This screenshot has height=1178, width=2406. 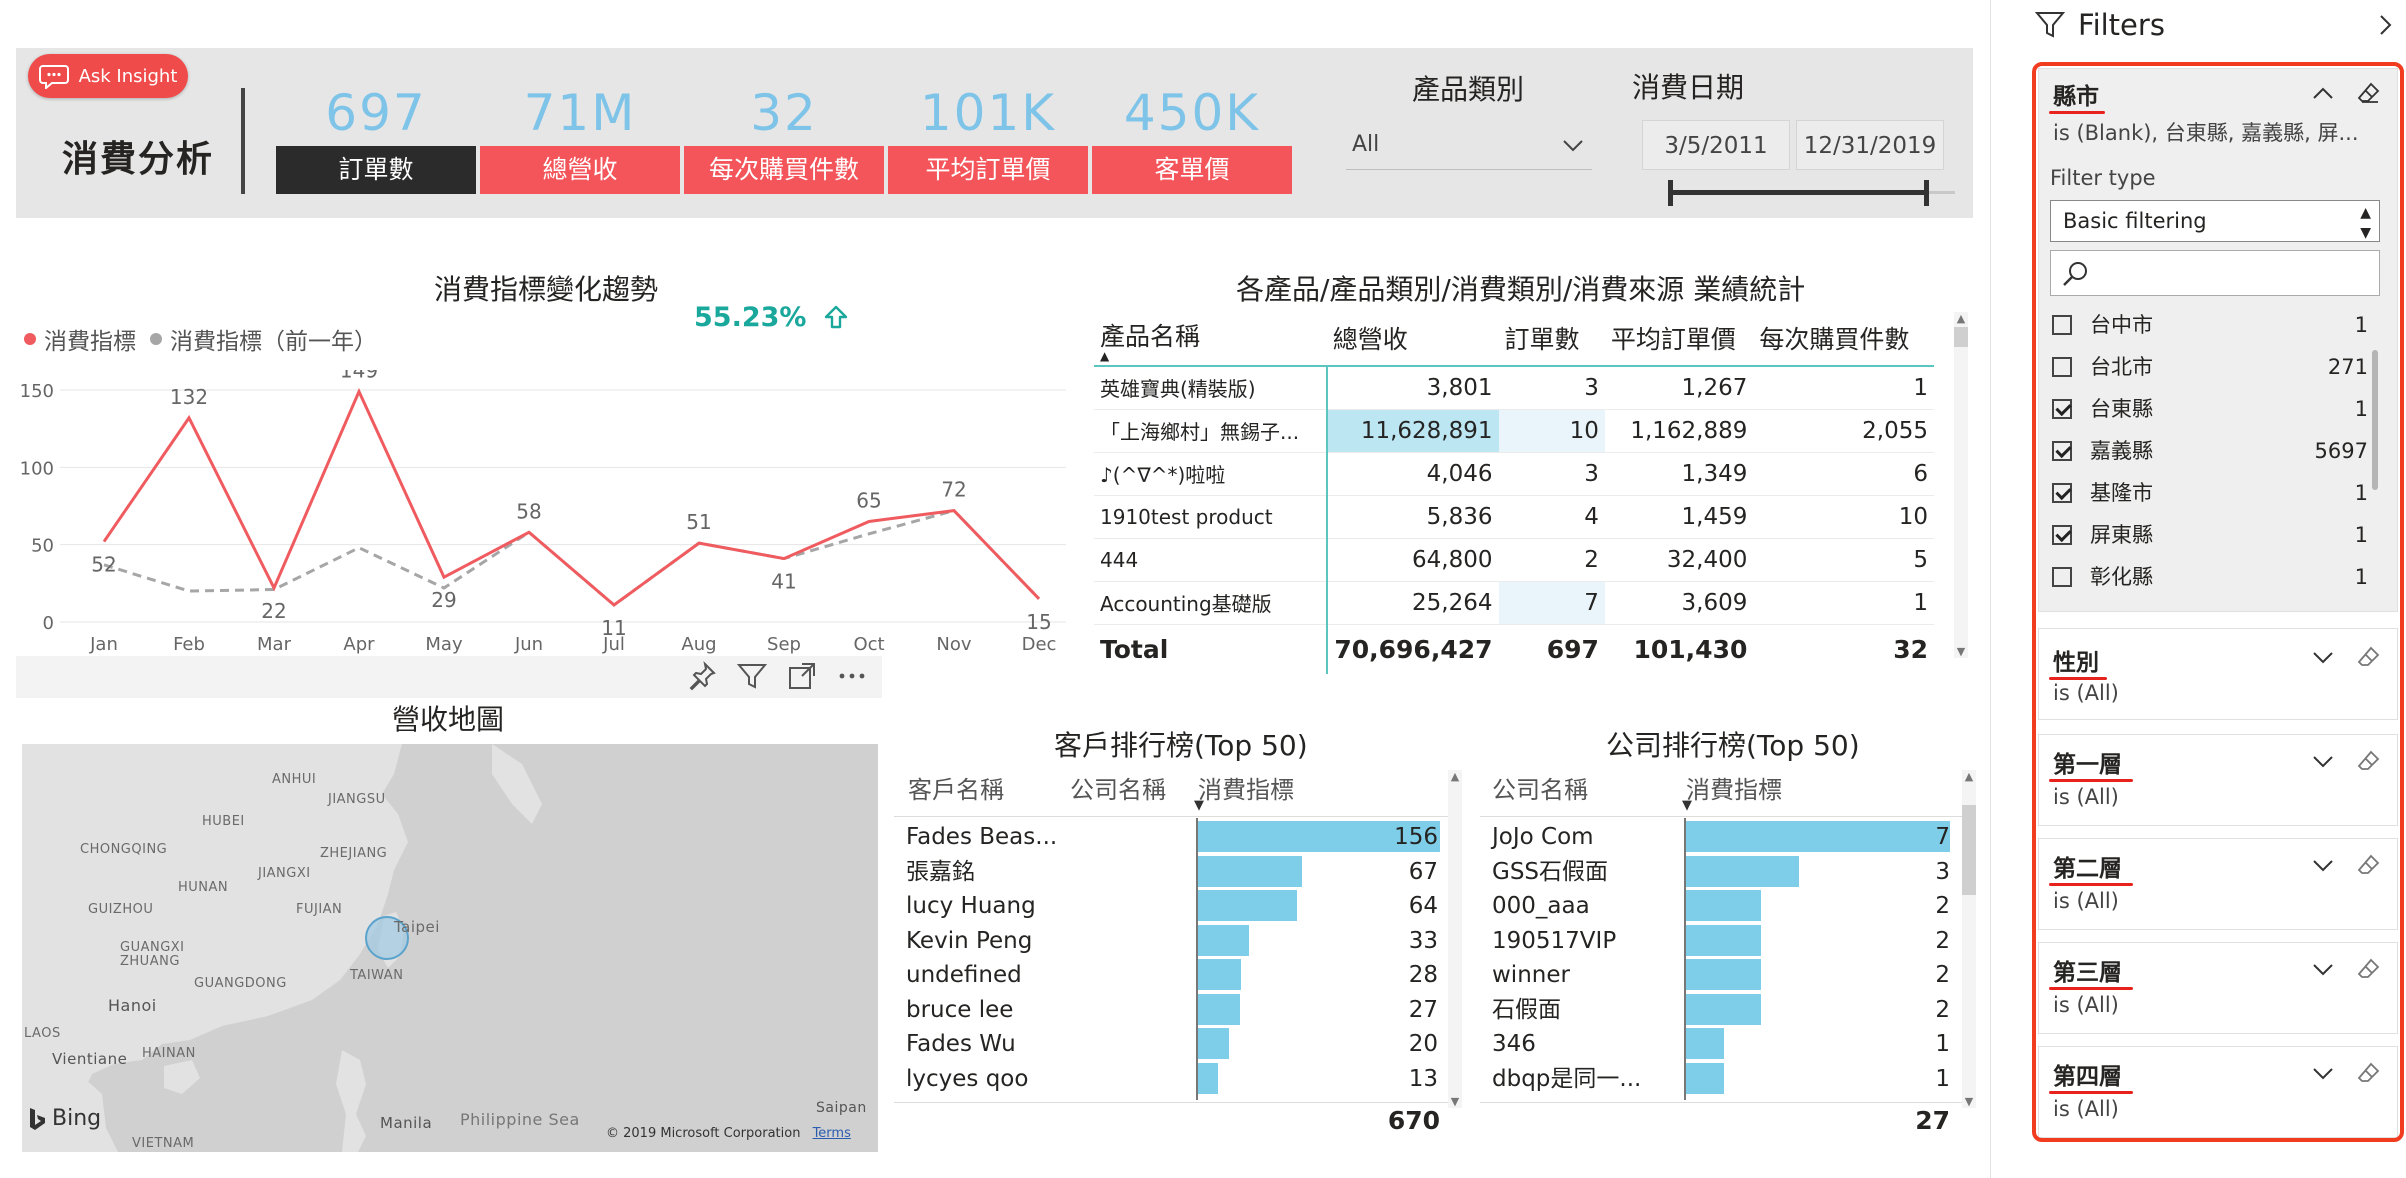 What do you see at coordinates (1961, 485) in the screenshot?
I see `product-table-scrollbar: ▲ ▼` at bounding box center [1961, 485].